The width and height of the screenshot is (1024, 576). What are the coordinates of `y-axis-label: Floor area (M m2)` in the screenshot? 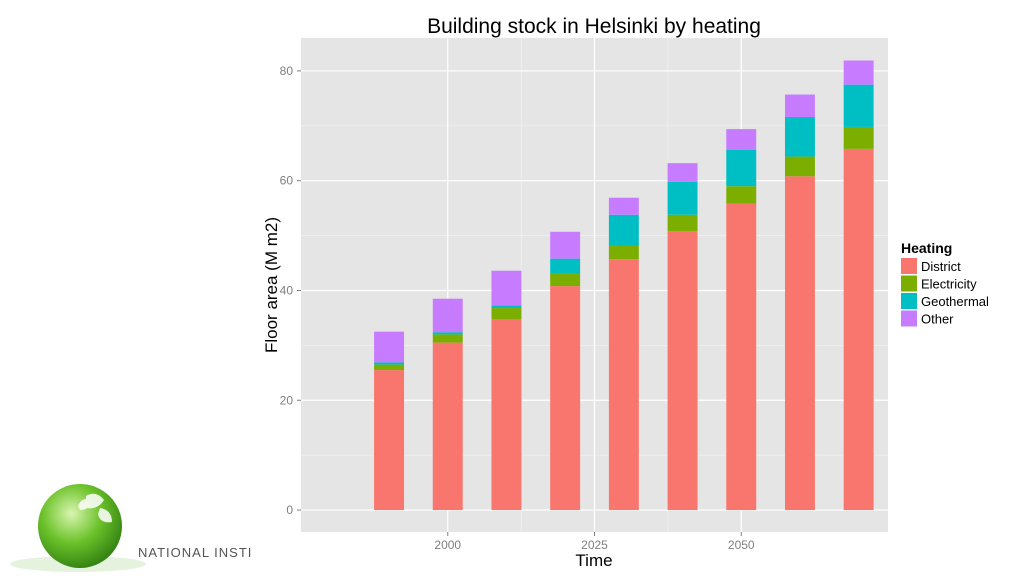 It's located at (271, 285).